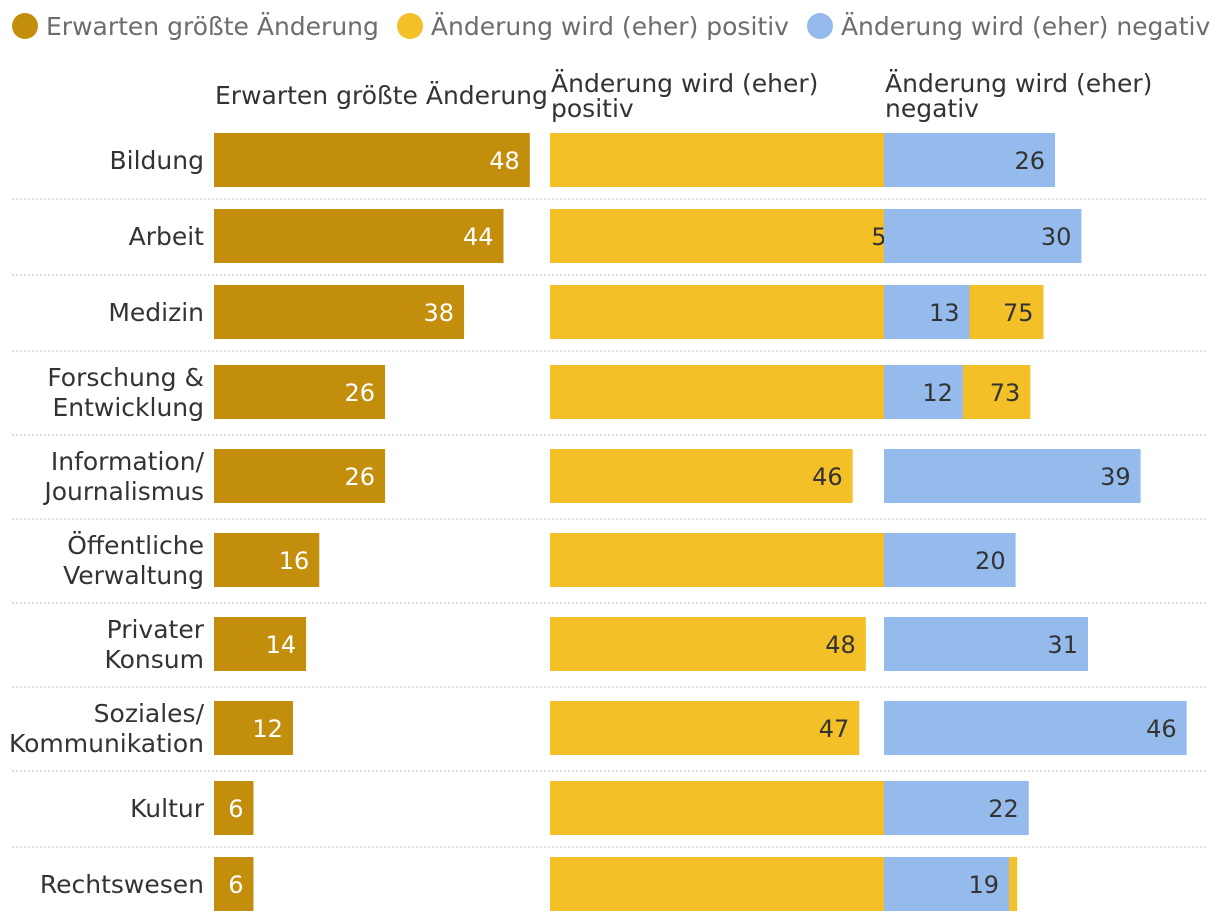  What do you see at coordinates (684, 83) in the screenshot?
I see `column-title-positive: Änderung wird (eher)` at bounding box center [684, 83].